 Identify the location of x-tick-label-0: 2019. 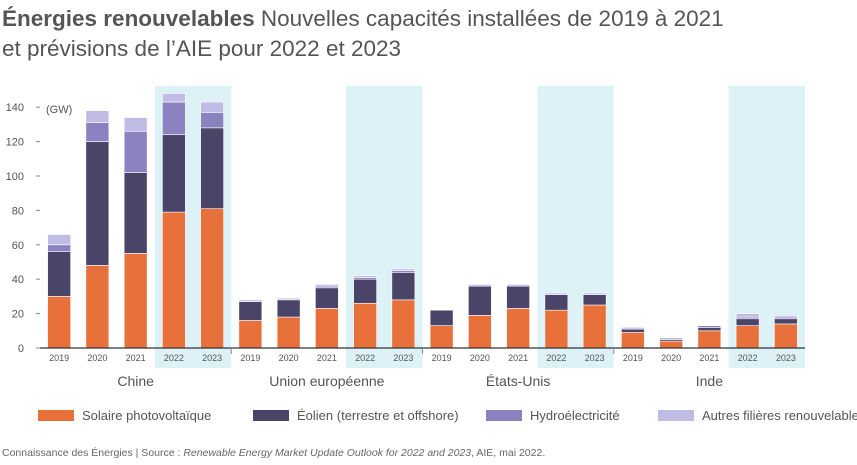
(59, 358).